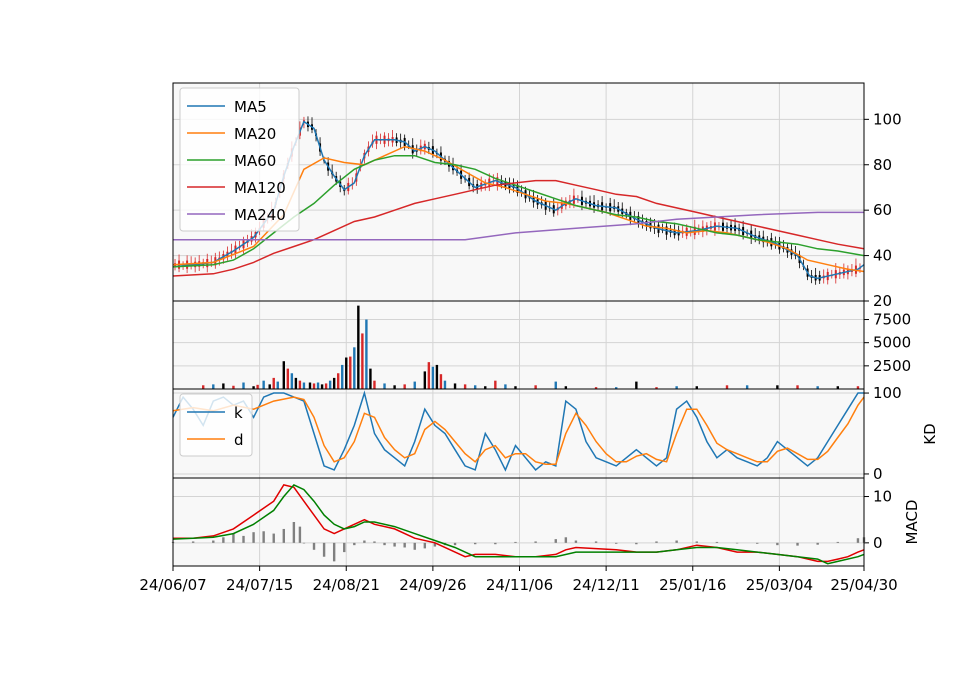 Image resolution: width=960 pixels, height=694 pixels. Describe the element at coordinates (930, 433) in the screenshot. I see `kd-axis-label: KD` at that location.